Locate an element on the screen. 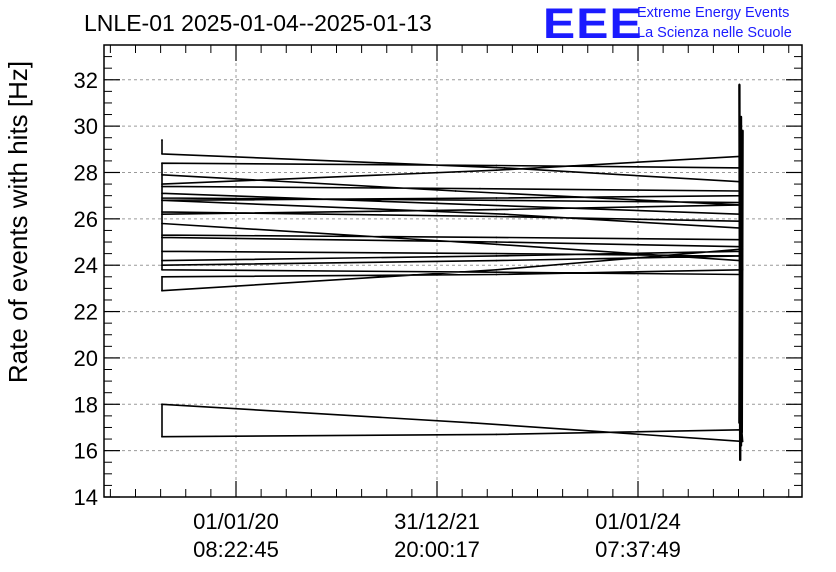  x-tick-time-label: 20:00:17 is located at coordinates (437, 549).